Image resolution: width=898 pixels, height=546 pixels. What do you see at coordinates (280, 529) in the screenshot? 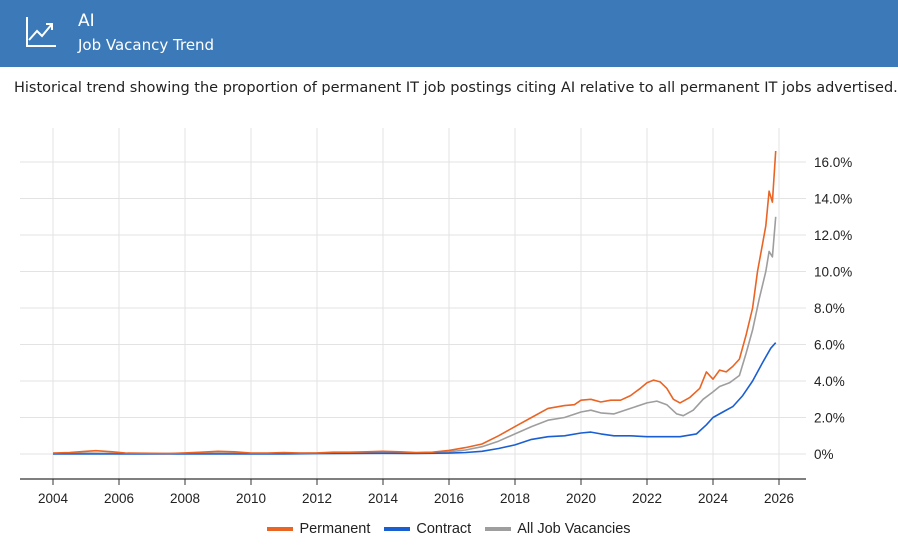
I see `legend-swatch-permanent` at bounding box center [280, 529].